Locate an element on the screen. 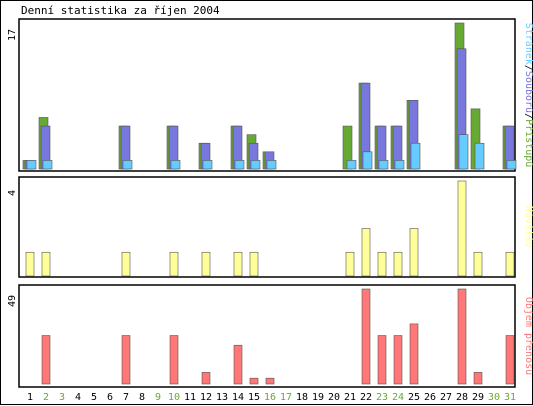 The image size is (533, 406). x-tick-label-day-7: 7 is located at coordinates (126, 397).